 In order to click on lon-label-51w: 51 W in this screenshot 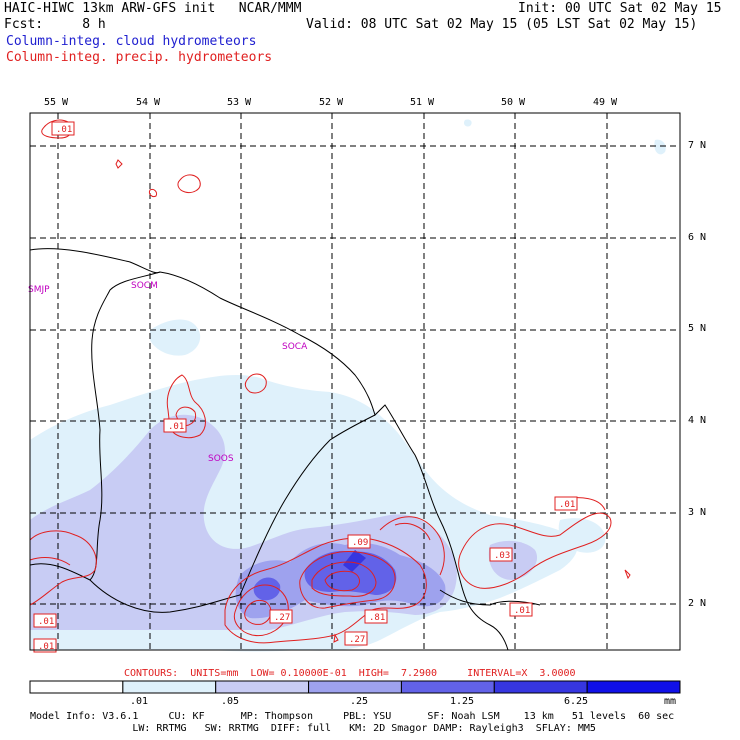, I will do `click(422, 102)`.